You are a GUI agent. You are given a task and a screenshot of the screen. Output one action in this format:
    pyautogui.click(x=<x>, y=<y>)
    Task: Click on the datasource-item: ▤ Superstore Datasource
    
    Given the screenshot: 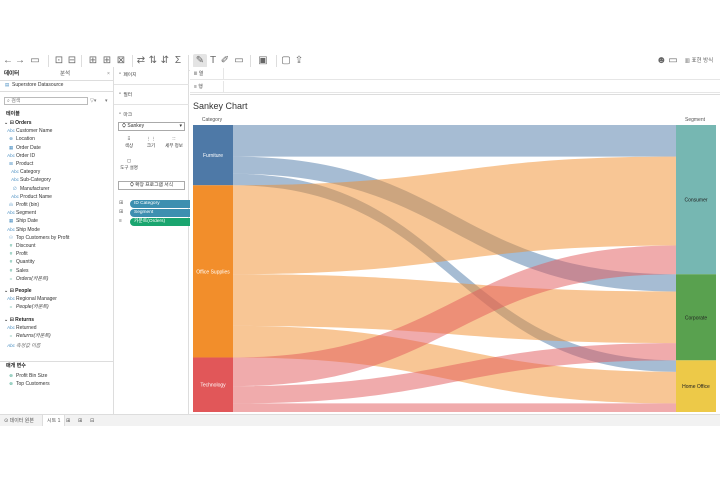 What is the action you would take?
    pyautogui.click(x=33, y=85)
    